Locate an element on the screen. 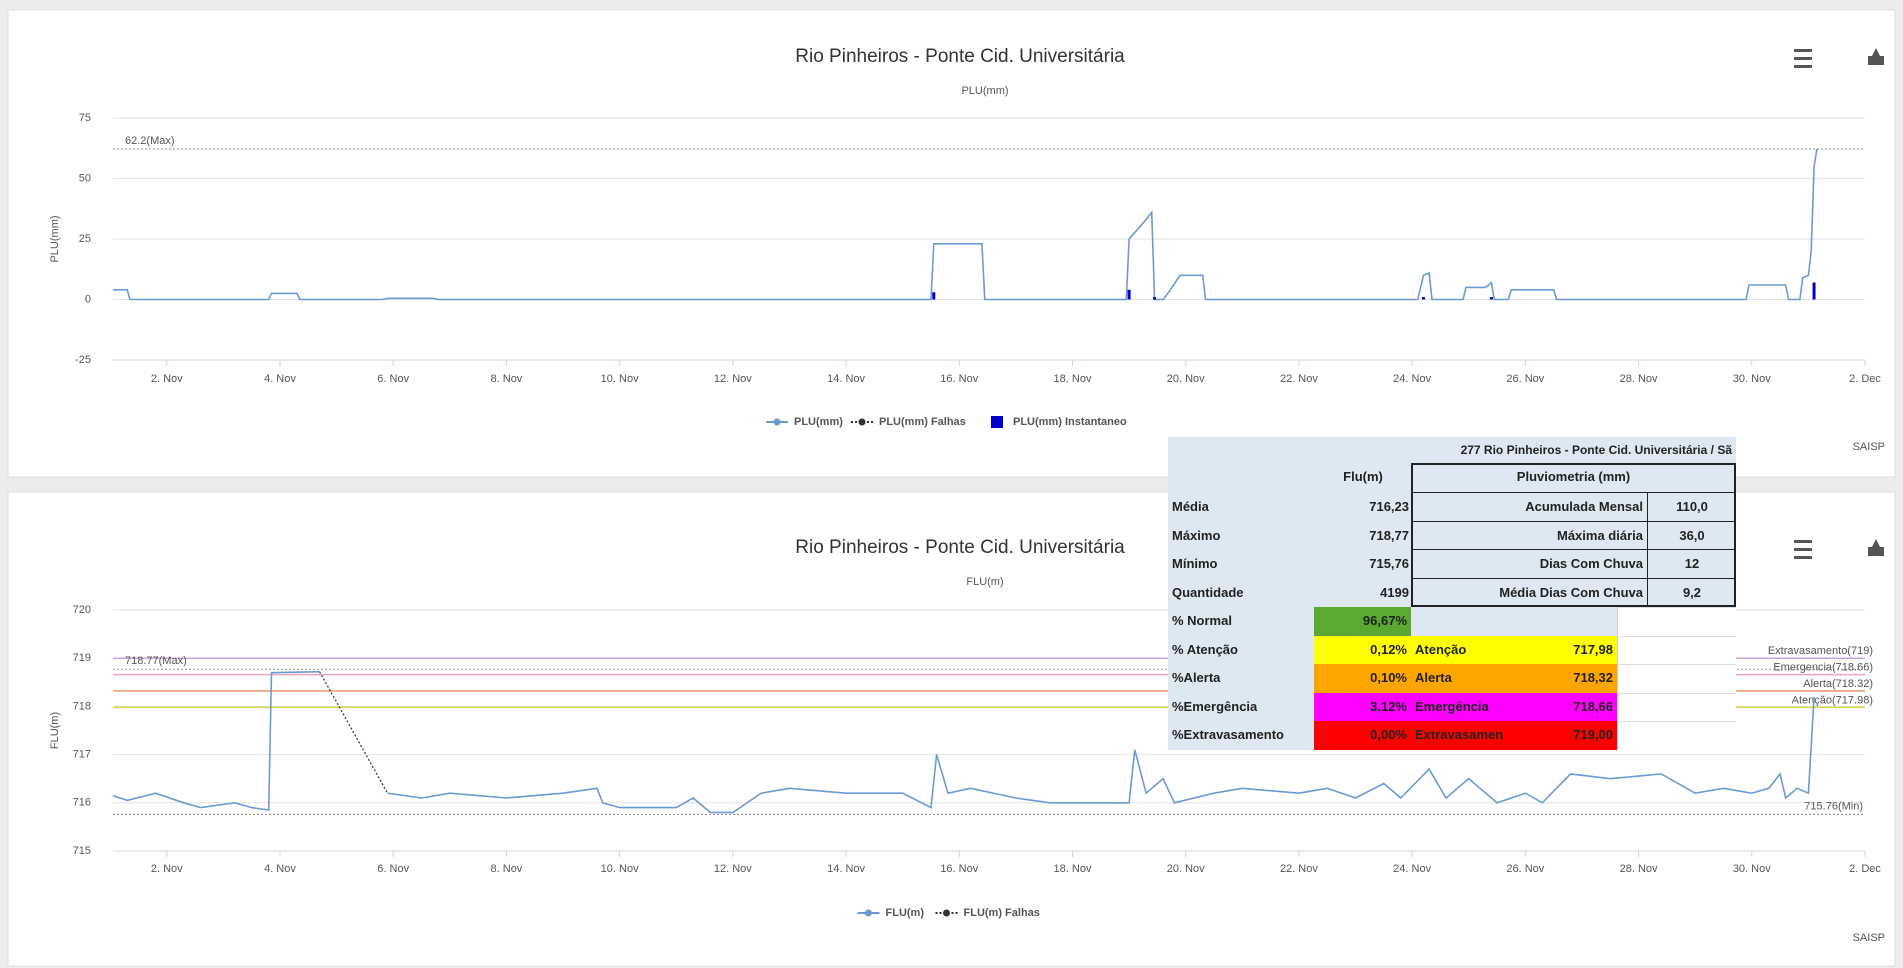 The height and width of the screenshot is (968, 1903). chart-subtitle: FLU(m) is located at coordinates (984, 582).